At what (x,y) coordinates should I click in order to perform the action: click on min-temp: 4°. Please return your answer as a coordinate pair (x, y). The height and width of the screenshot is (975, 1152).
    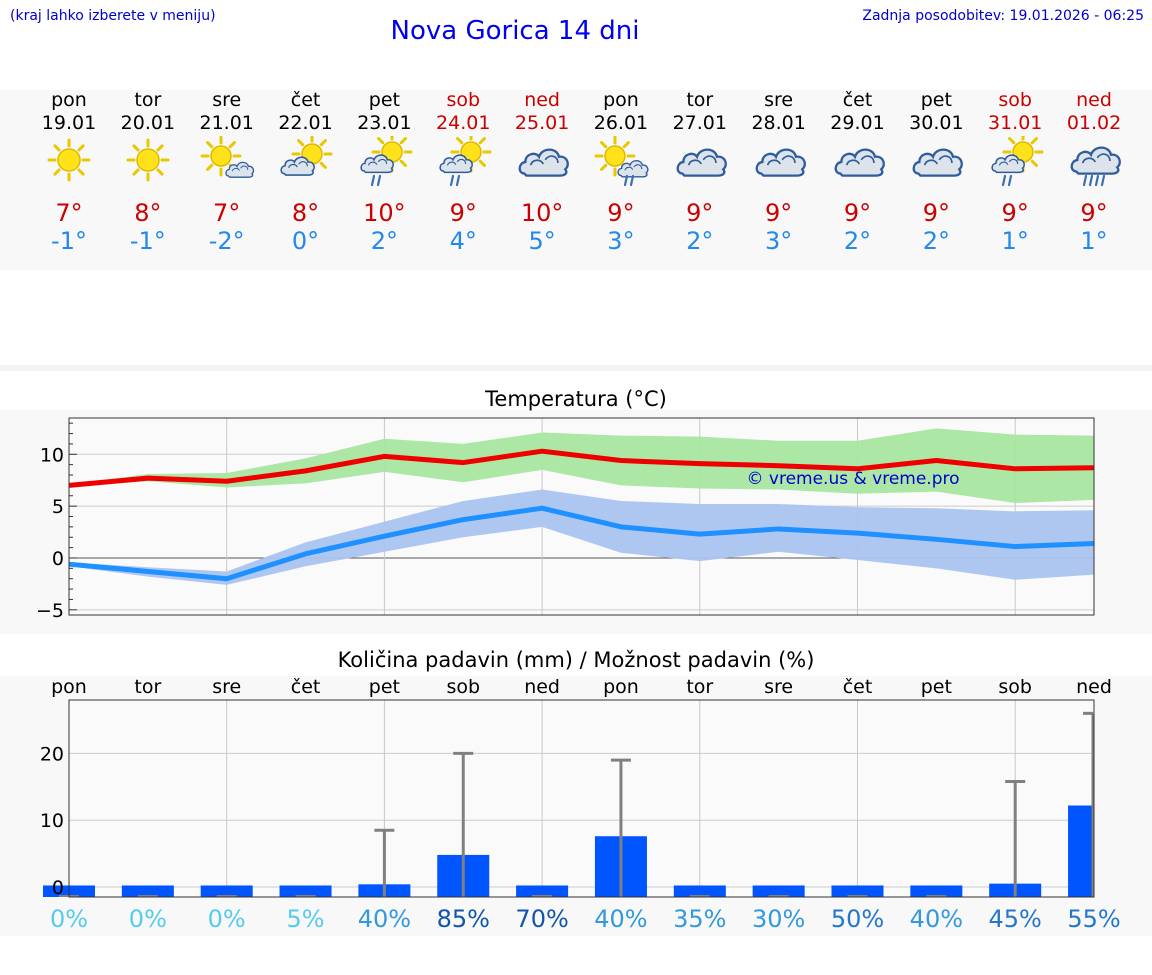
    Looking at the image, I should click on (463, 241).